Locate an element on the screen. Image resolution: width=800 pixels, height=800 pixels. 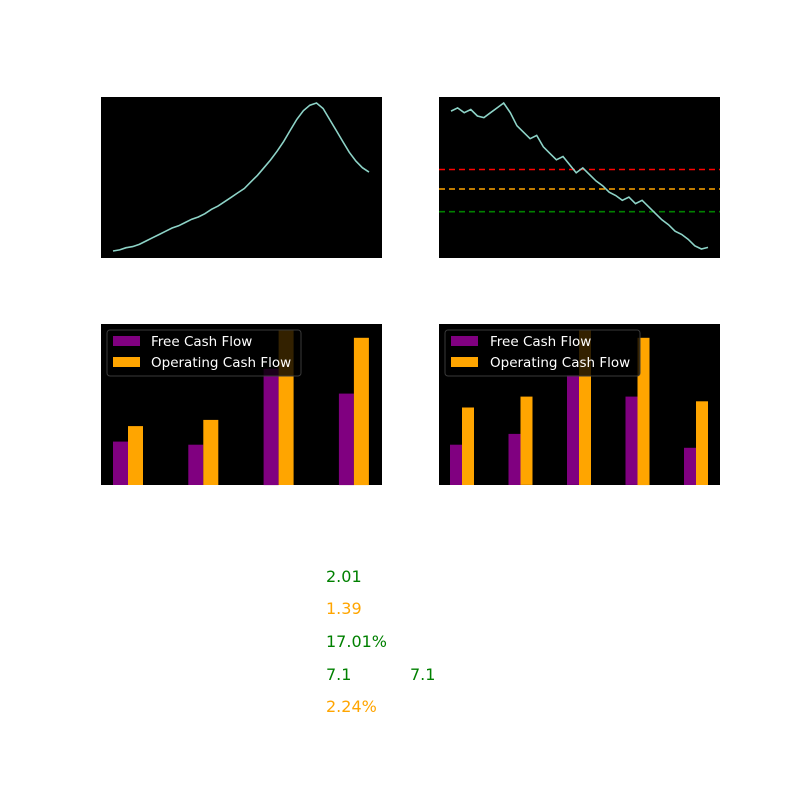
price-line-top-right is located at coordinates (579, 175).